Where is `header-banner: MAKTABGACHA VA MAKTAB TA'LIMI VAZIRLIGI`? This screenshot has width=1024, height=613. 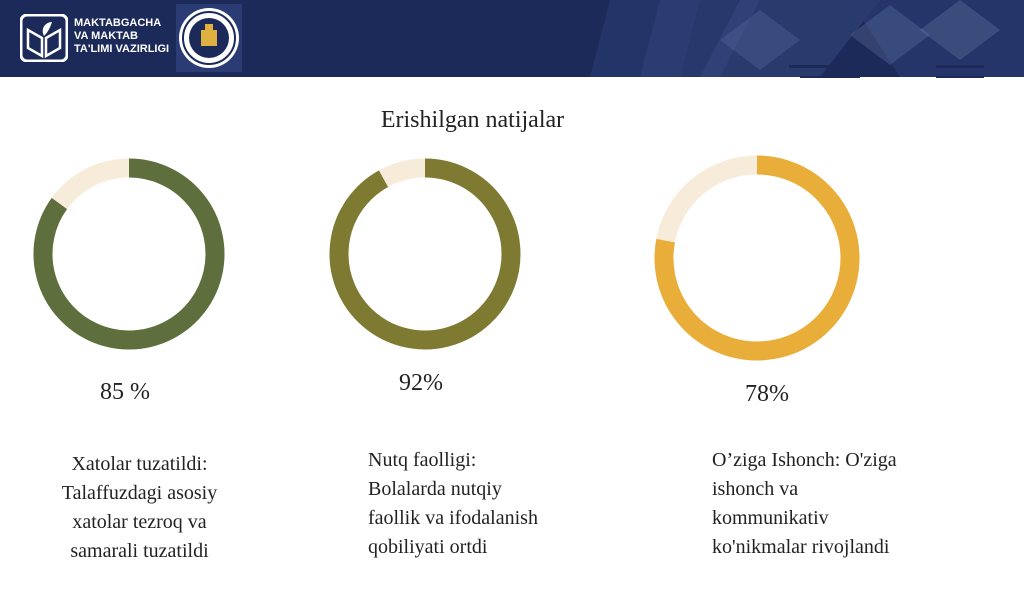 header-banner: MAKTABGACHA VA MAKTAB TA'LIMI VAZIRLIGI is located at coordinates (512, 38).